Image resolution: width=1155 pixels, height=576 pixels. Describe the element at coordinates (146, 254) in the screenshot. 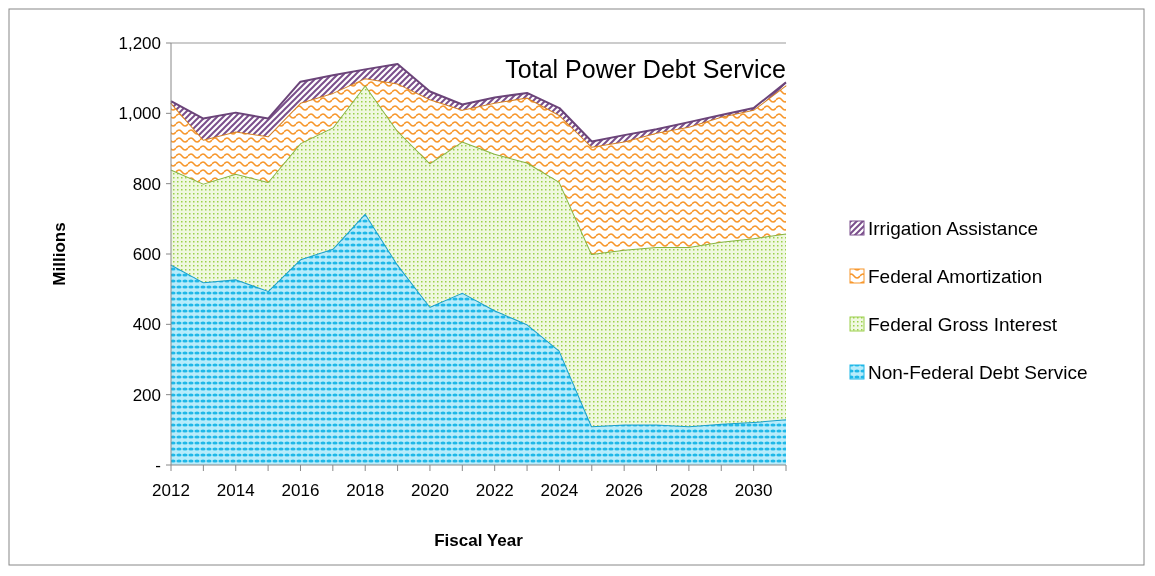

I see `y-tick-label: 600` at that location.